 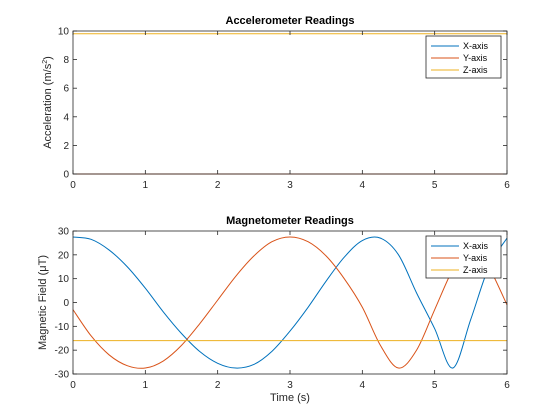 I want to click on magnetometer-x-tick-label: 0, so click(x=73, y=385).